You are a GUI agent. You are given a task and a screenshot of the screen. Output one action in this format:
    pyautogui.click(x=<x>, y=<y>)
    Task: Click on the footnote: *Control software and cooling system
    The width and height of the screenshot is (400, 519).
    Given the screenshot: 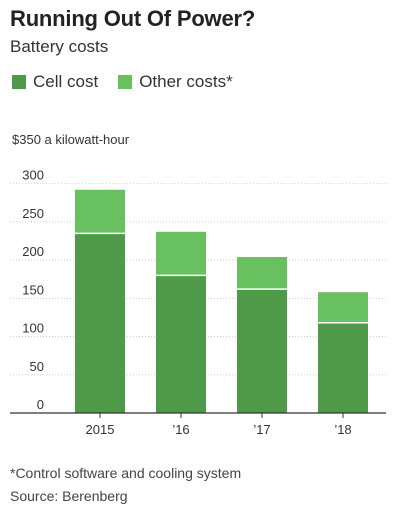 What is the action you would take?
    pyautogui.click(x=126, y=473)
    